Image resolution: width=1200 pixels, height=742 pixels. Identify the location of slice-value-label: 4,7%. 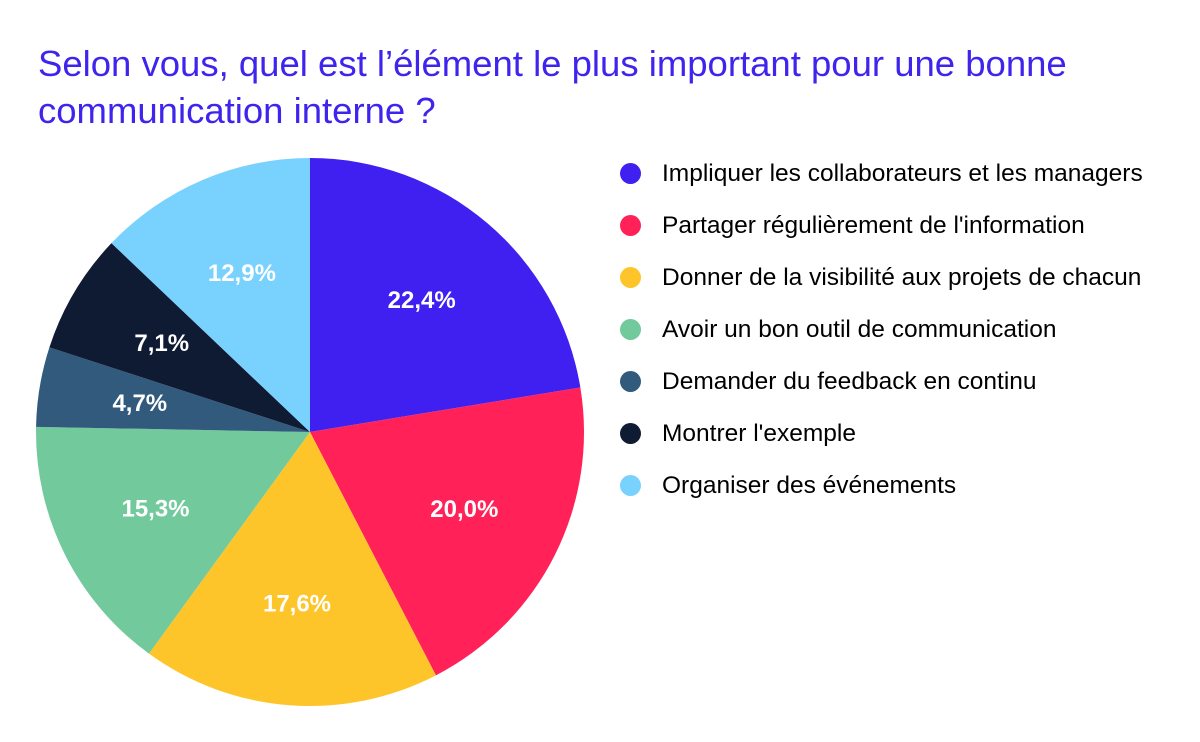
(139, 403).